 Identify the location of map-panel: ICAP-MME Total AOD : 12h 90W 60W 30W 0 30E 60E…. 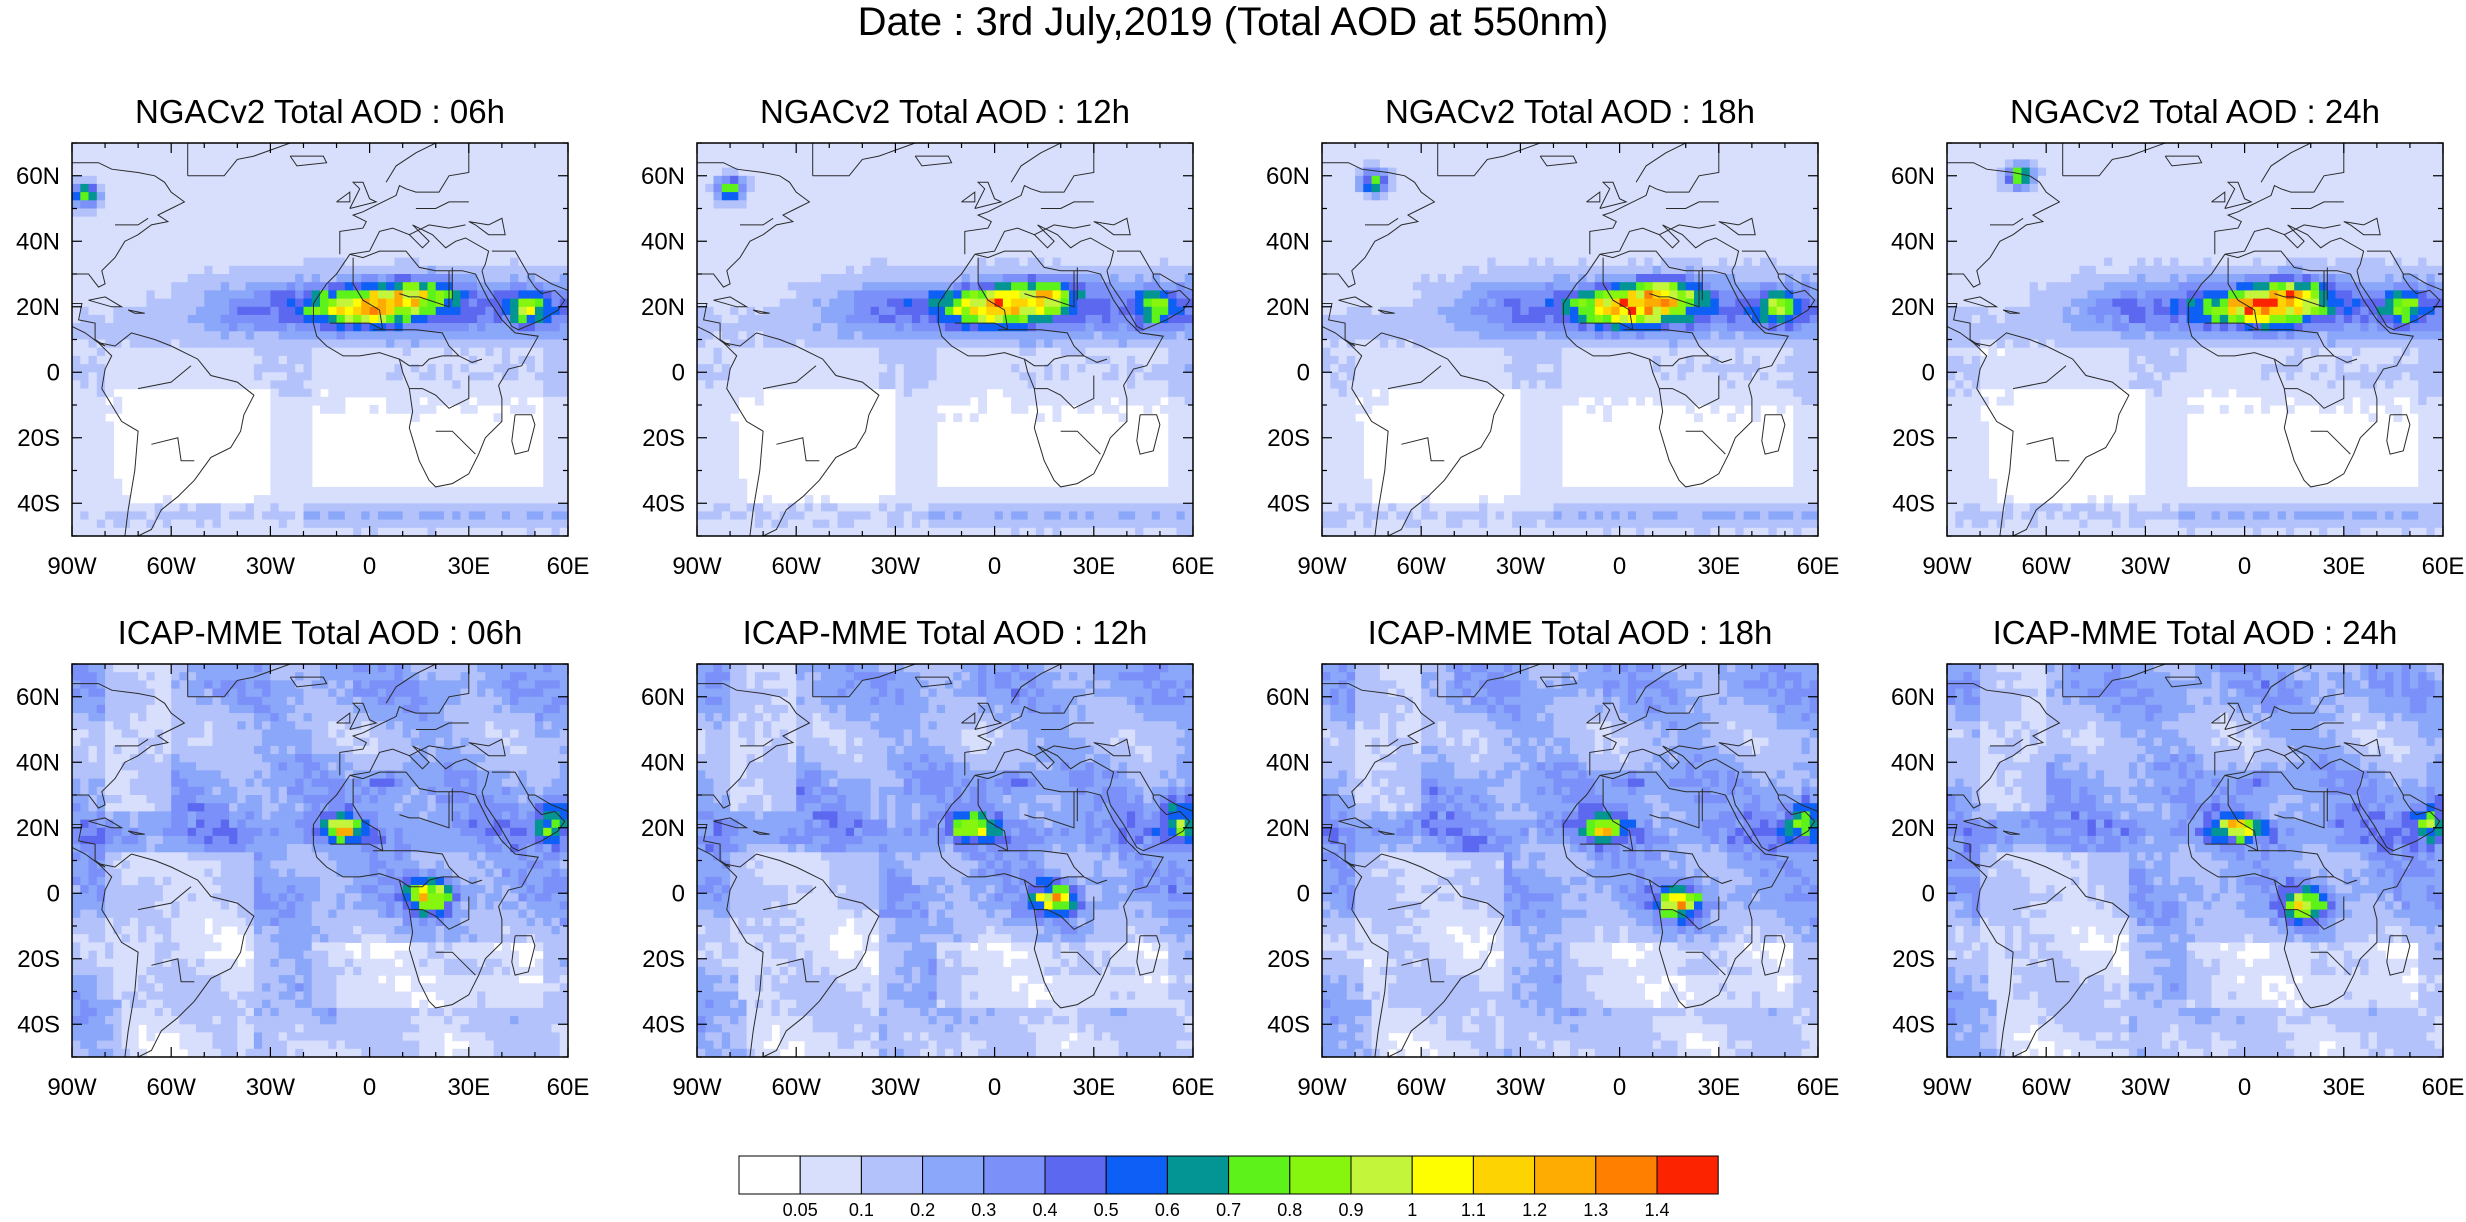
(927, 857).